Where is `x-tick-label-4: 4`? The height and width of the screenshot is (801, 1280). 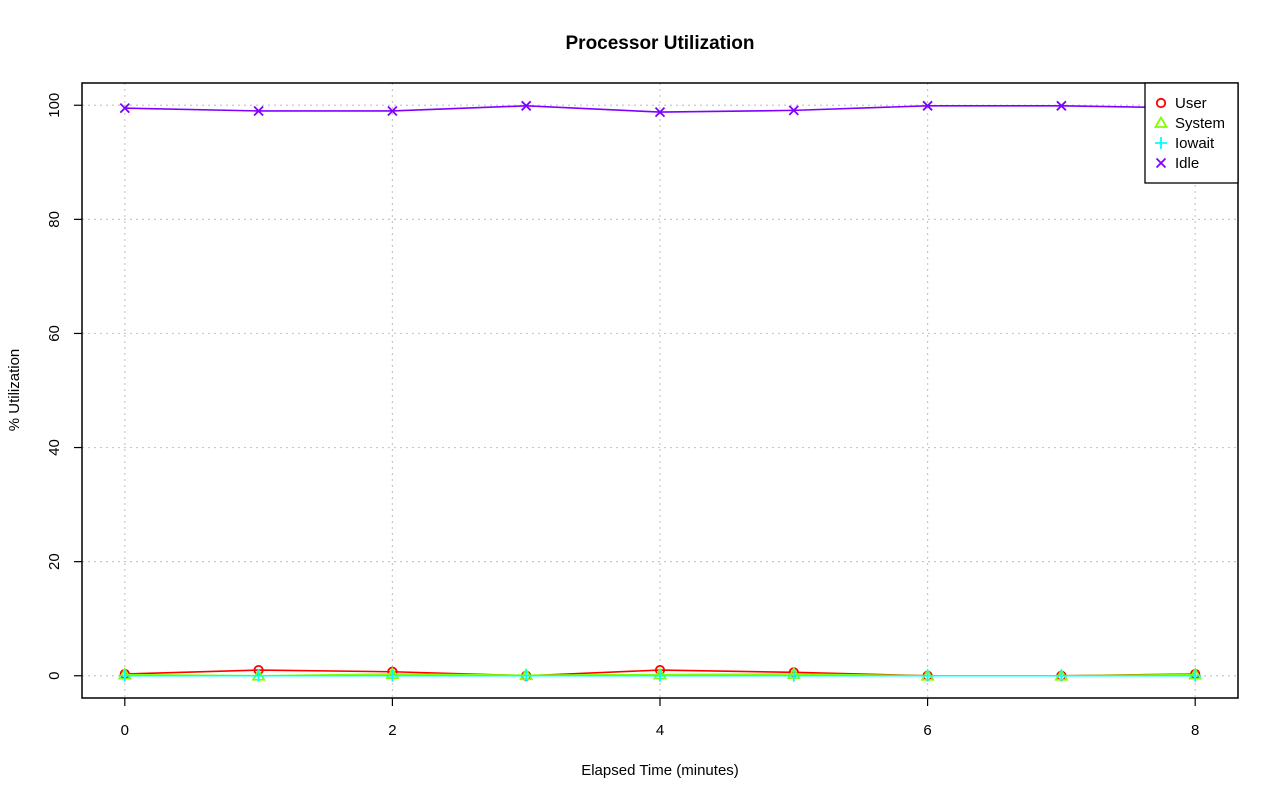
x-tick-label-4: 4 is located at coordinates (660, 730).